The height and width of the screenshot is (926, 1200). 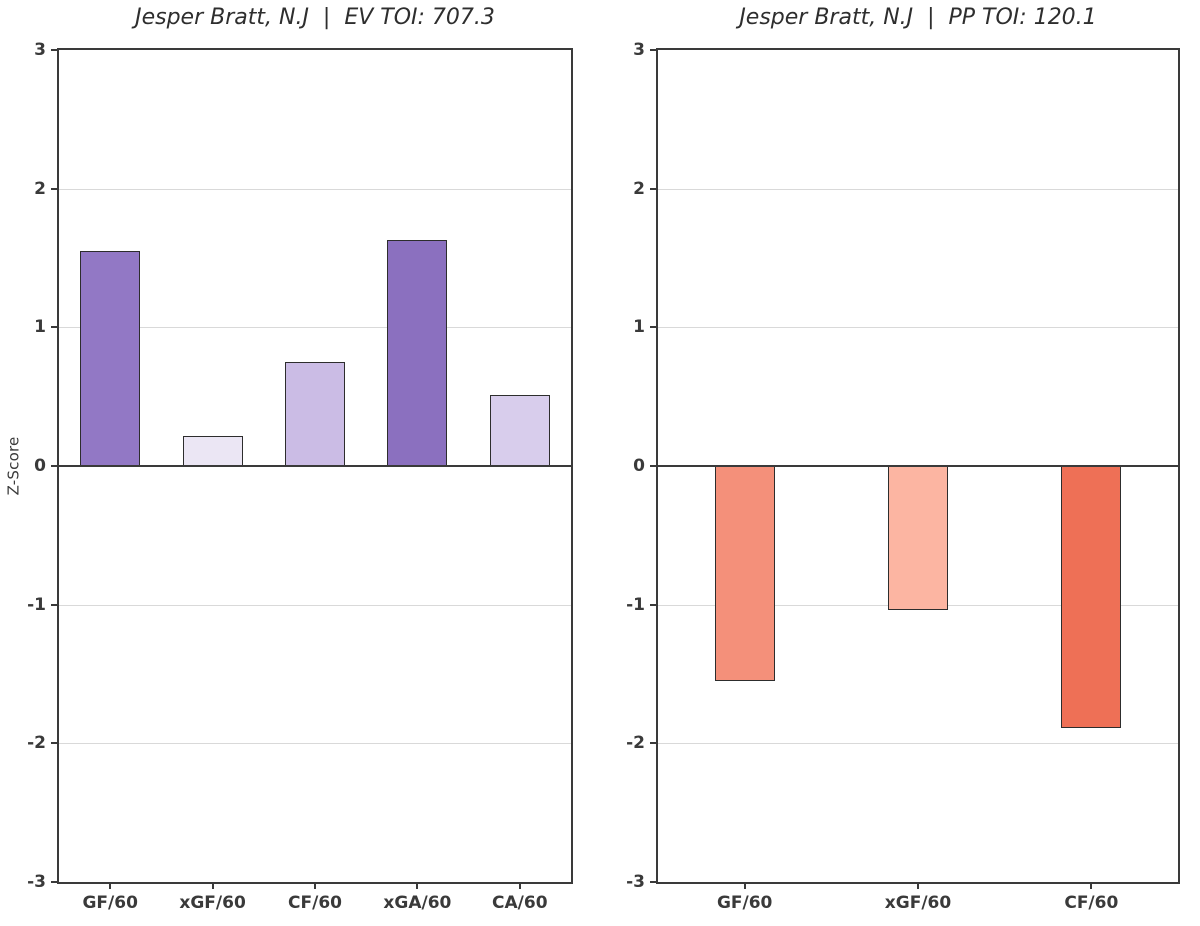 What do you see at coordinates (315, 17) in the screenshot?
I see `panel-title-ev: Jesper Bratt, N.J | EV TOI: 707.3` at bounding box center [315, 17].